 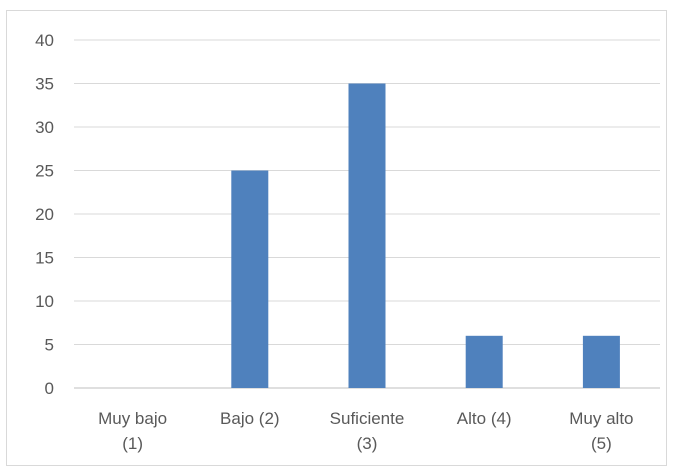 What do you see at coordinates (49, 345) in the screenshot?
I see `y-tick-label: 5` at bounding box center [49, 345].